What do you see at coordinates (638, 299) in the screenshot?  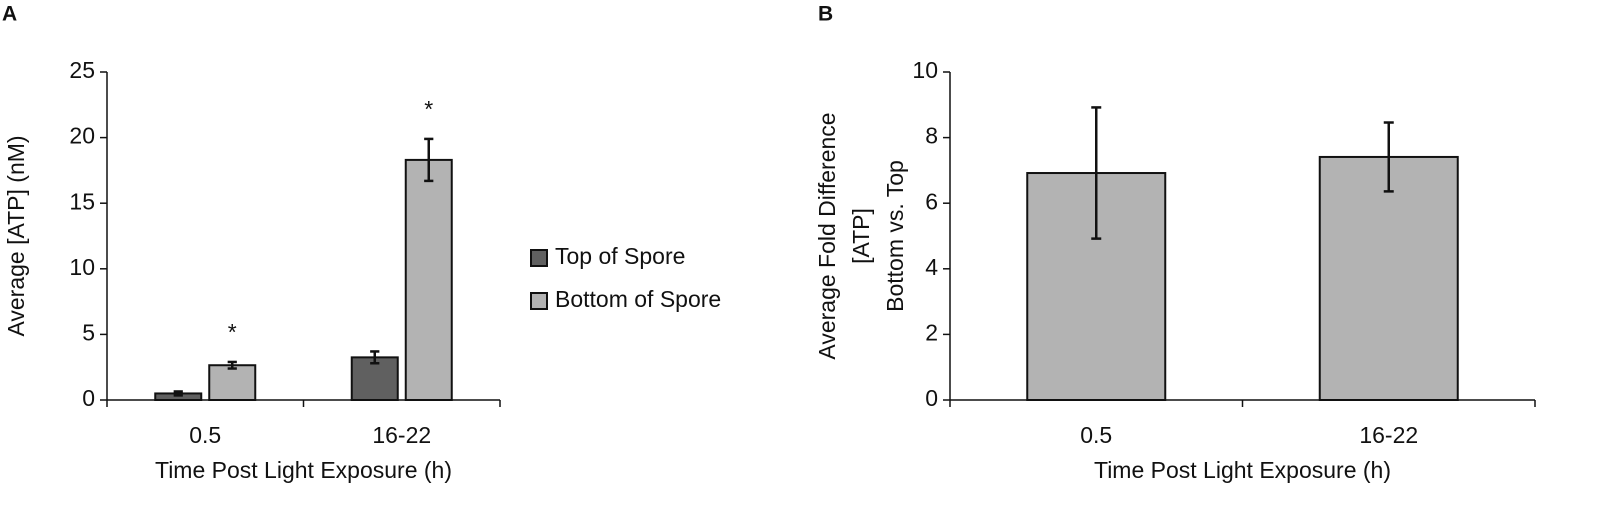 I see `legend-label: Bottom of Spore` at bounding box center [638, 299].